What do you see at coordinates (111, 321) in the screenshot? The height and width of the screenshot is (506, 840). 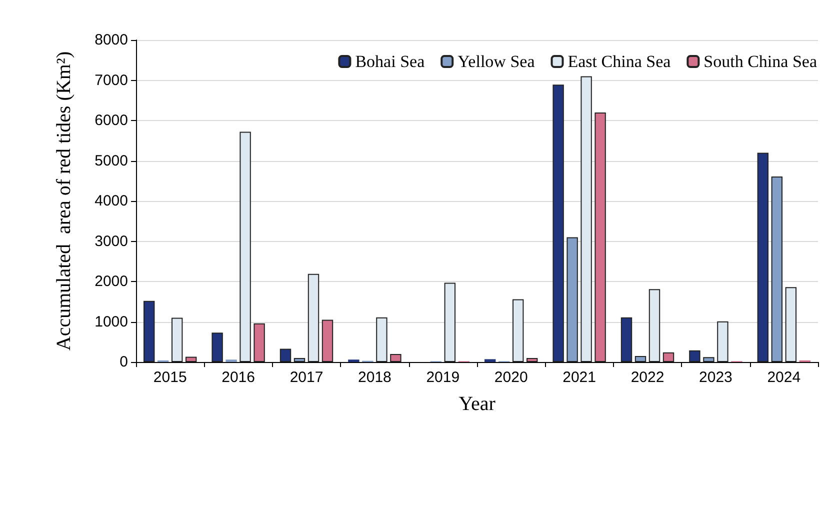 I see `y-tick-label: 1000` at bounding box center [111, 321].